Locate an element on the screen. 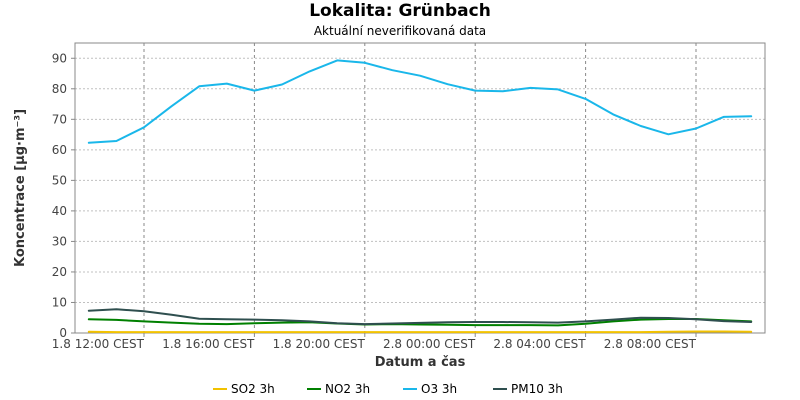 This screenshot has height=400, width=800. y-tick-label: 20 is located at coordinates (59, 272).